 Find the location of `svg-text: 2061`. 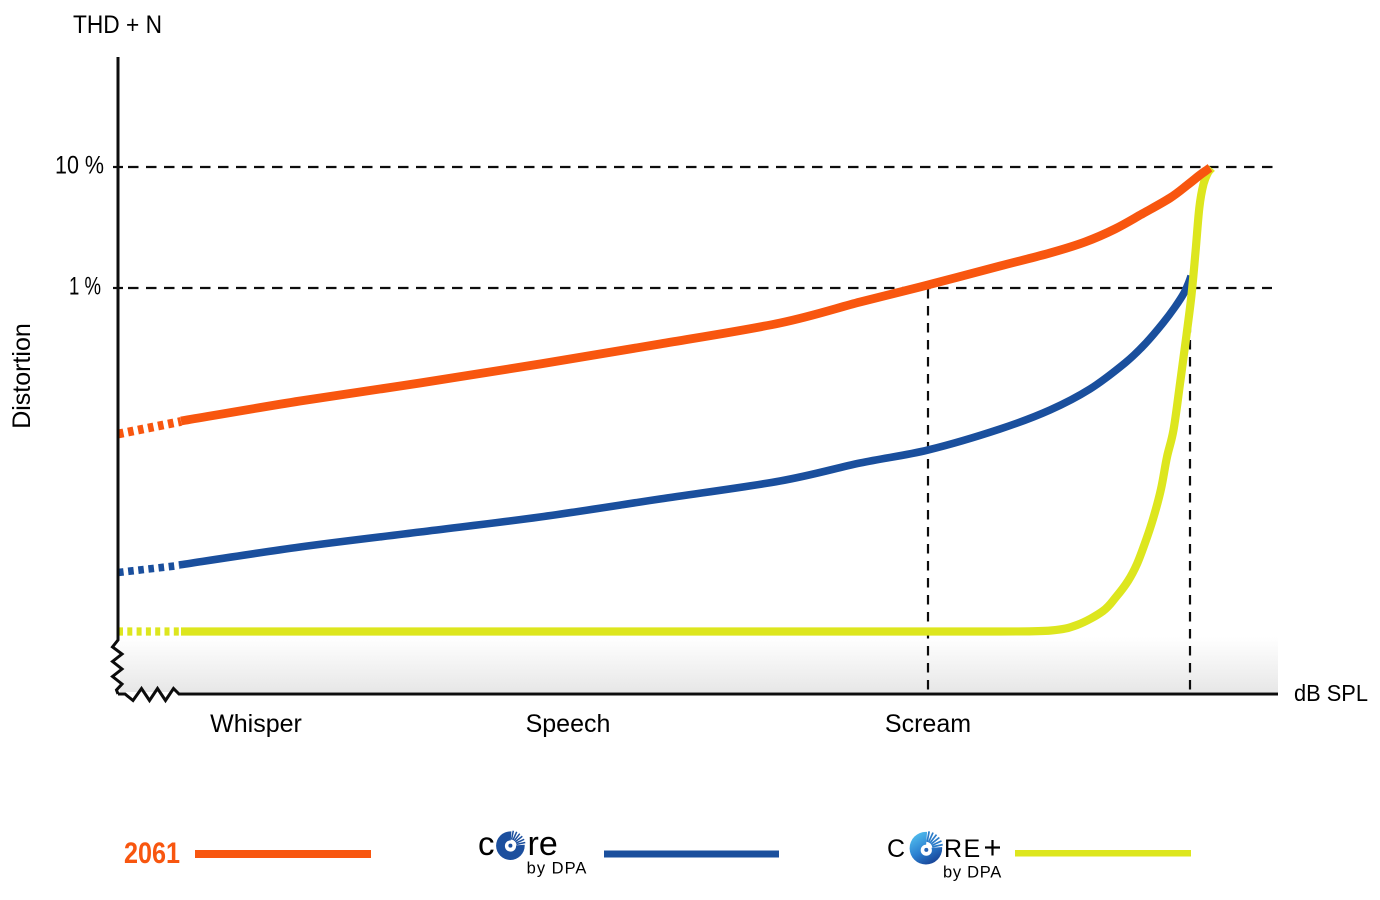

svg-text: 2061 is located at coordinates (152, 853).